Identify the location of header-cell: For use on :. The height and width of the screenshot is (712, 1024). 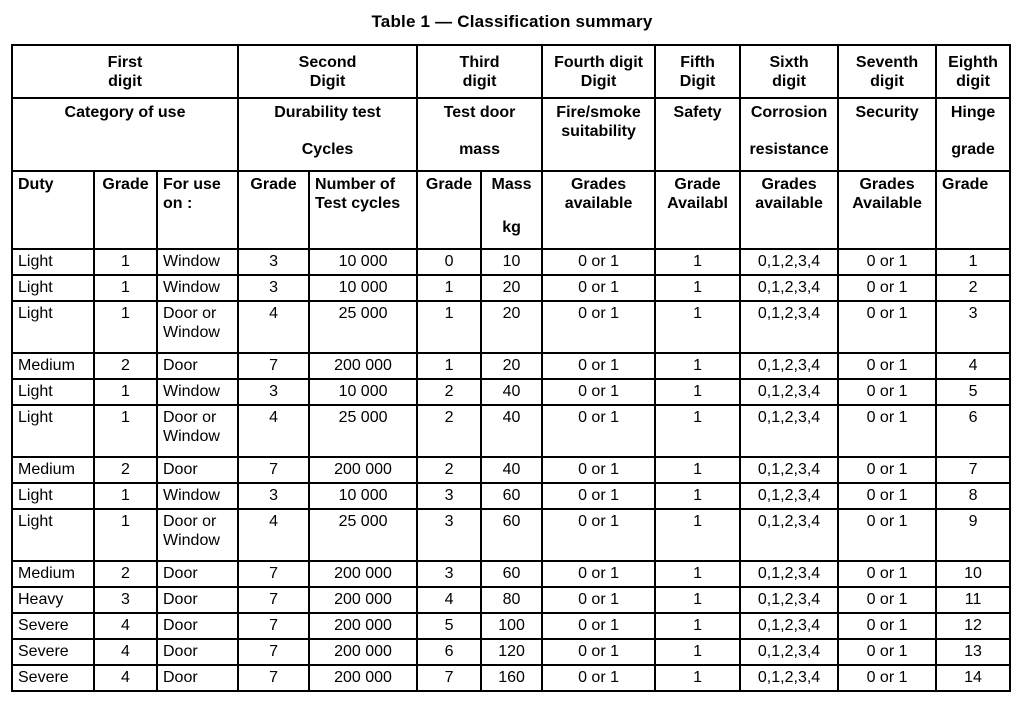
(197, 210).